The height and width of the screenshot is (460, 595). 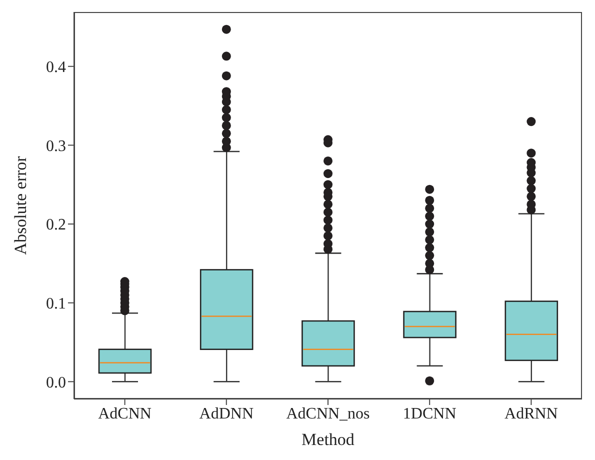 I want to click on x-tick-label: AdCNN, so click(x=125, y=413).